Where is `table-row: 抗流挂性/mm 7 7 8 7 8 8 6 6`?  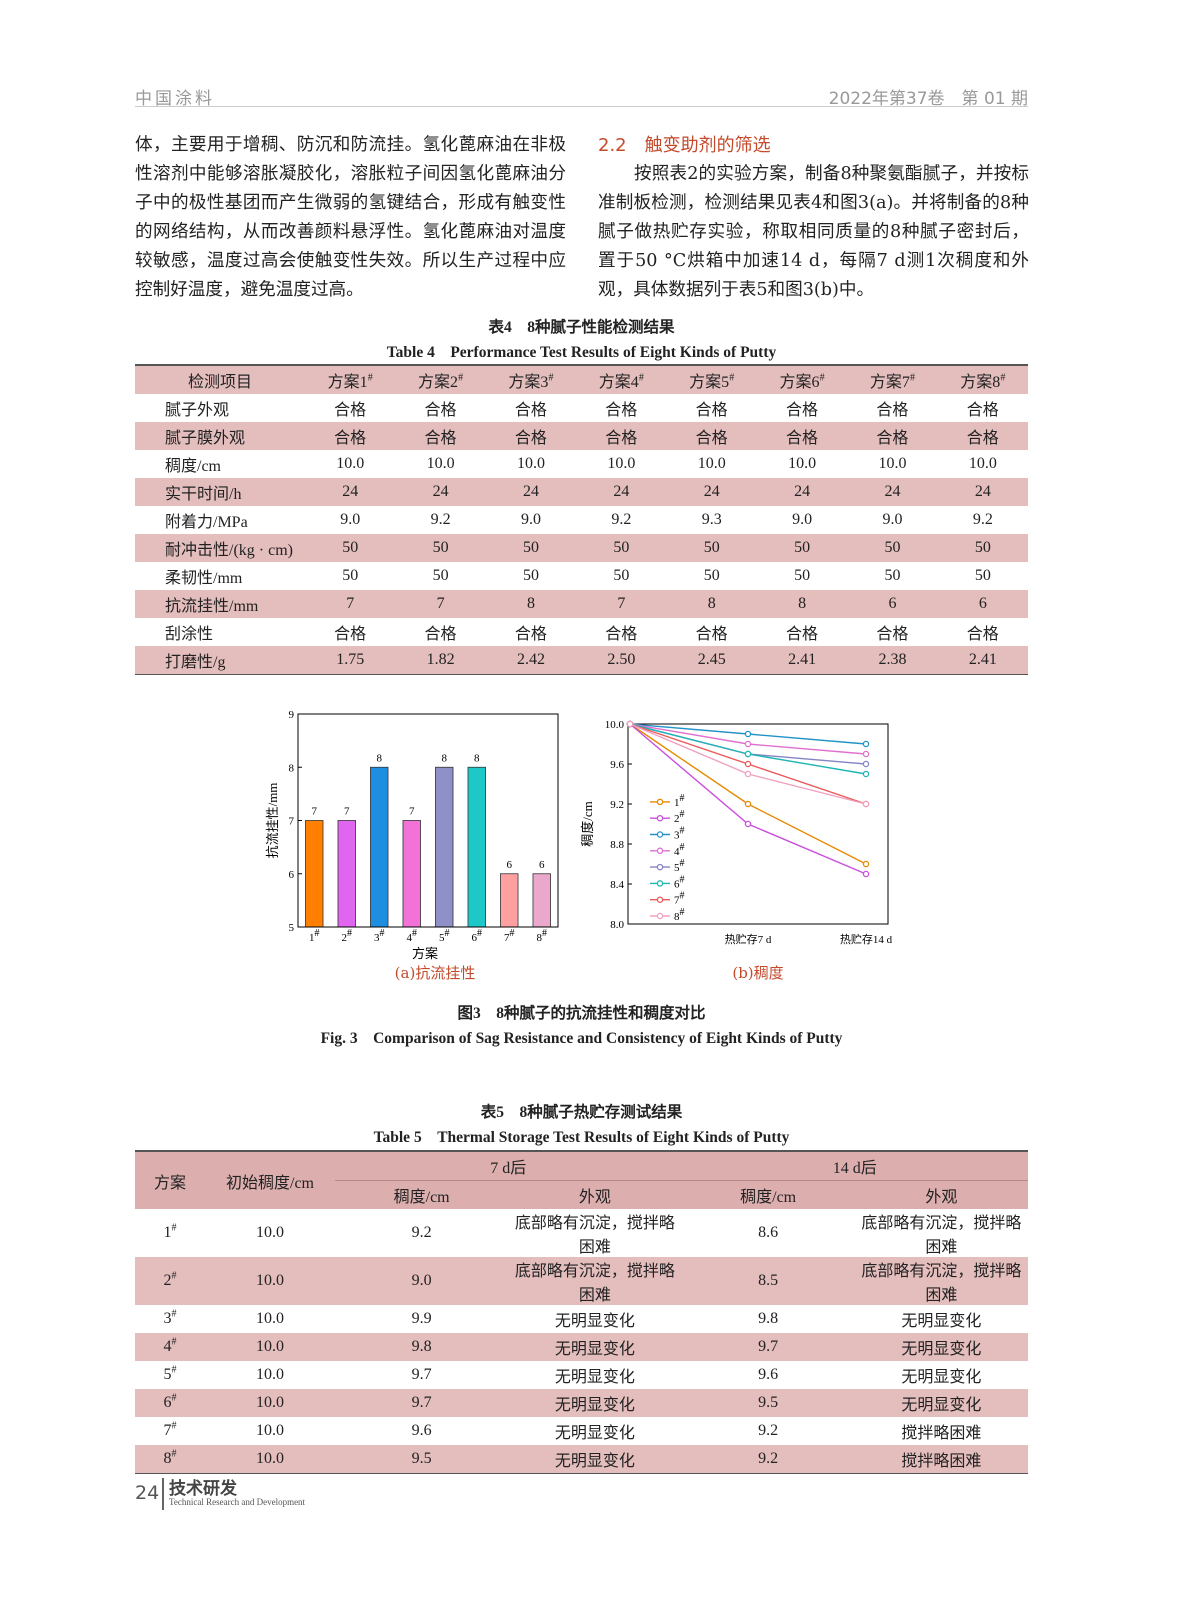 table-row: 抗流挂性/mm 7 7 8 7 8 8 6 6 is located at coordinates (581, 604).